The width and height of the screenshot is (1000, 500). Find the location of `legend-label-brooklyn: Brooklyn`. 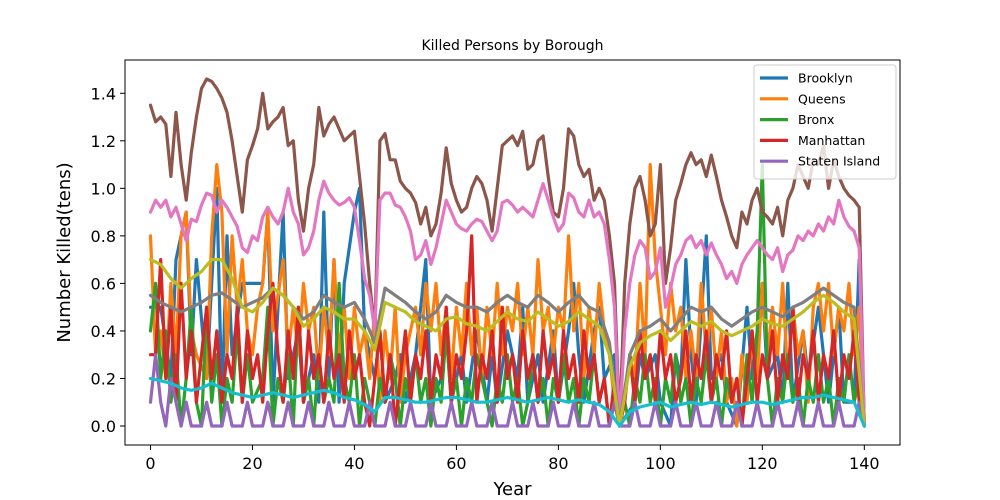

legend-label-brooklyn: Brooklyn is located at coordinates (825, 78).